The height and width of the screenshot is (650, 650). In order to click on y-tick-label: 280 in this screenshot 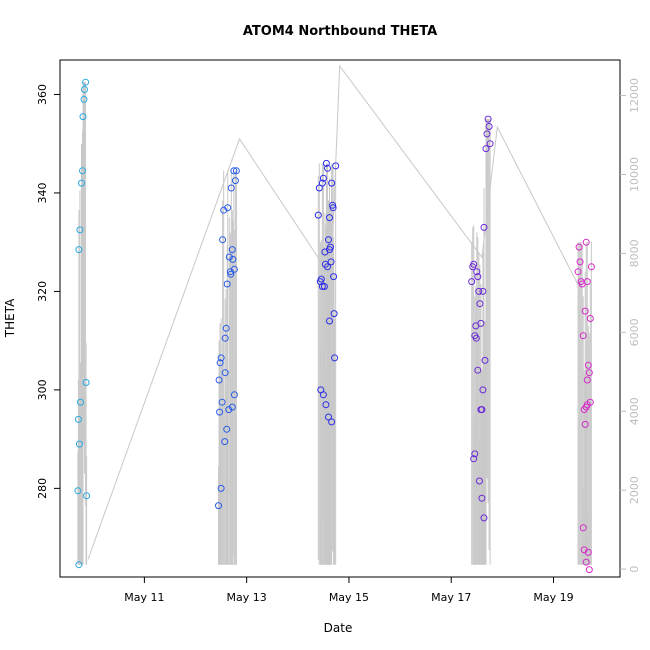, I will do `click(42, 488)`.